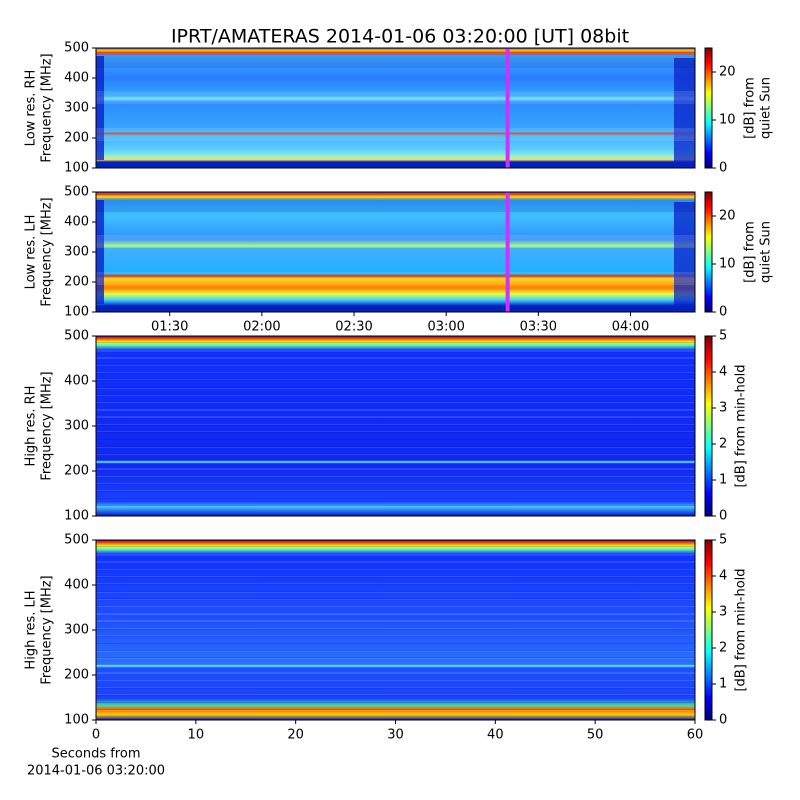 The width and height of the screenshot is (800, 800). I want to click on x-tick-label: 01:30, so click(169, 327).